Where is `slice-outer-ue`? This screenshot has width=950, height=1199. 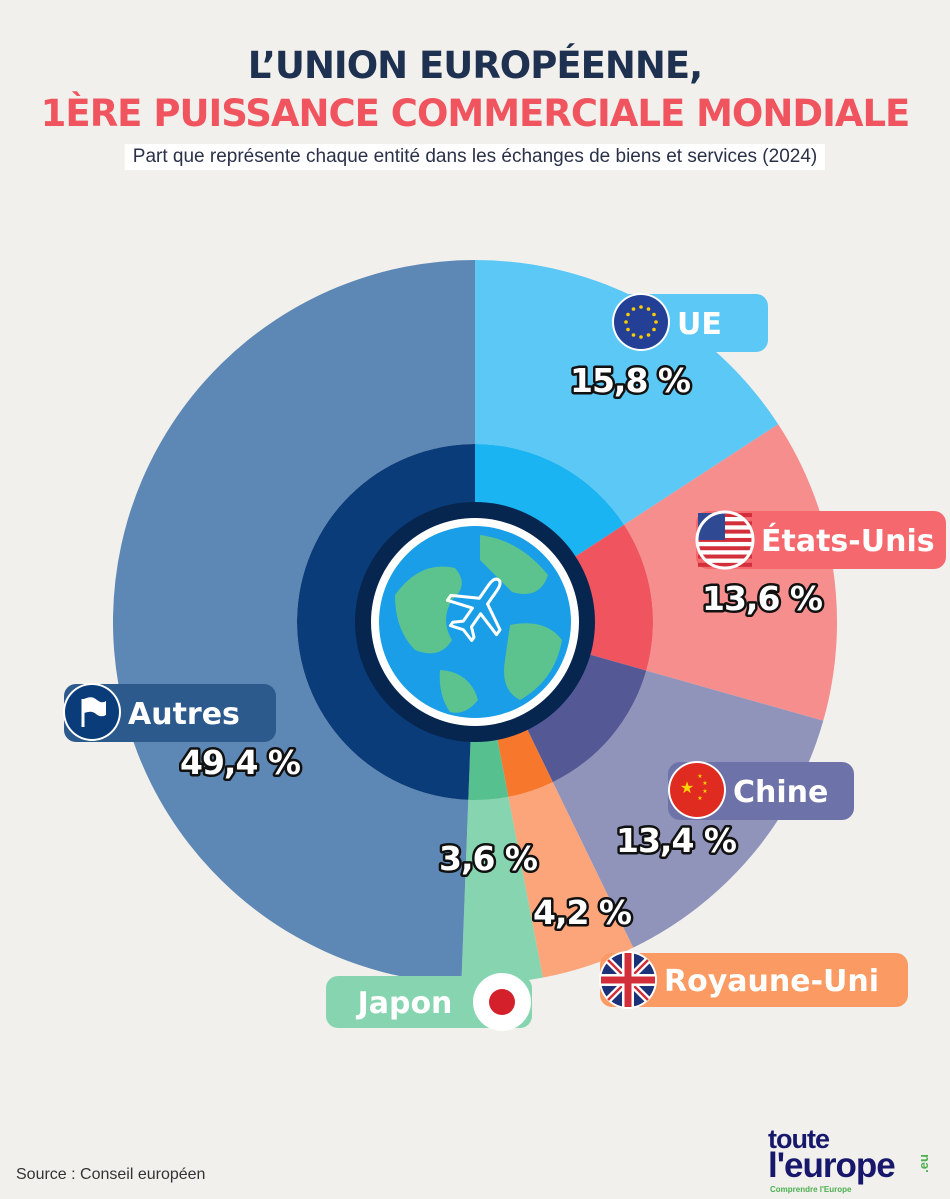
slice-outer-ue is located at coordinates (627, 392).